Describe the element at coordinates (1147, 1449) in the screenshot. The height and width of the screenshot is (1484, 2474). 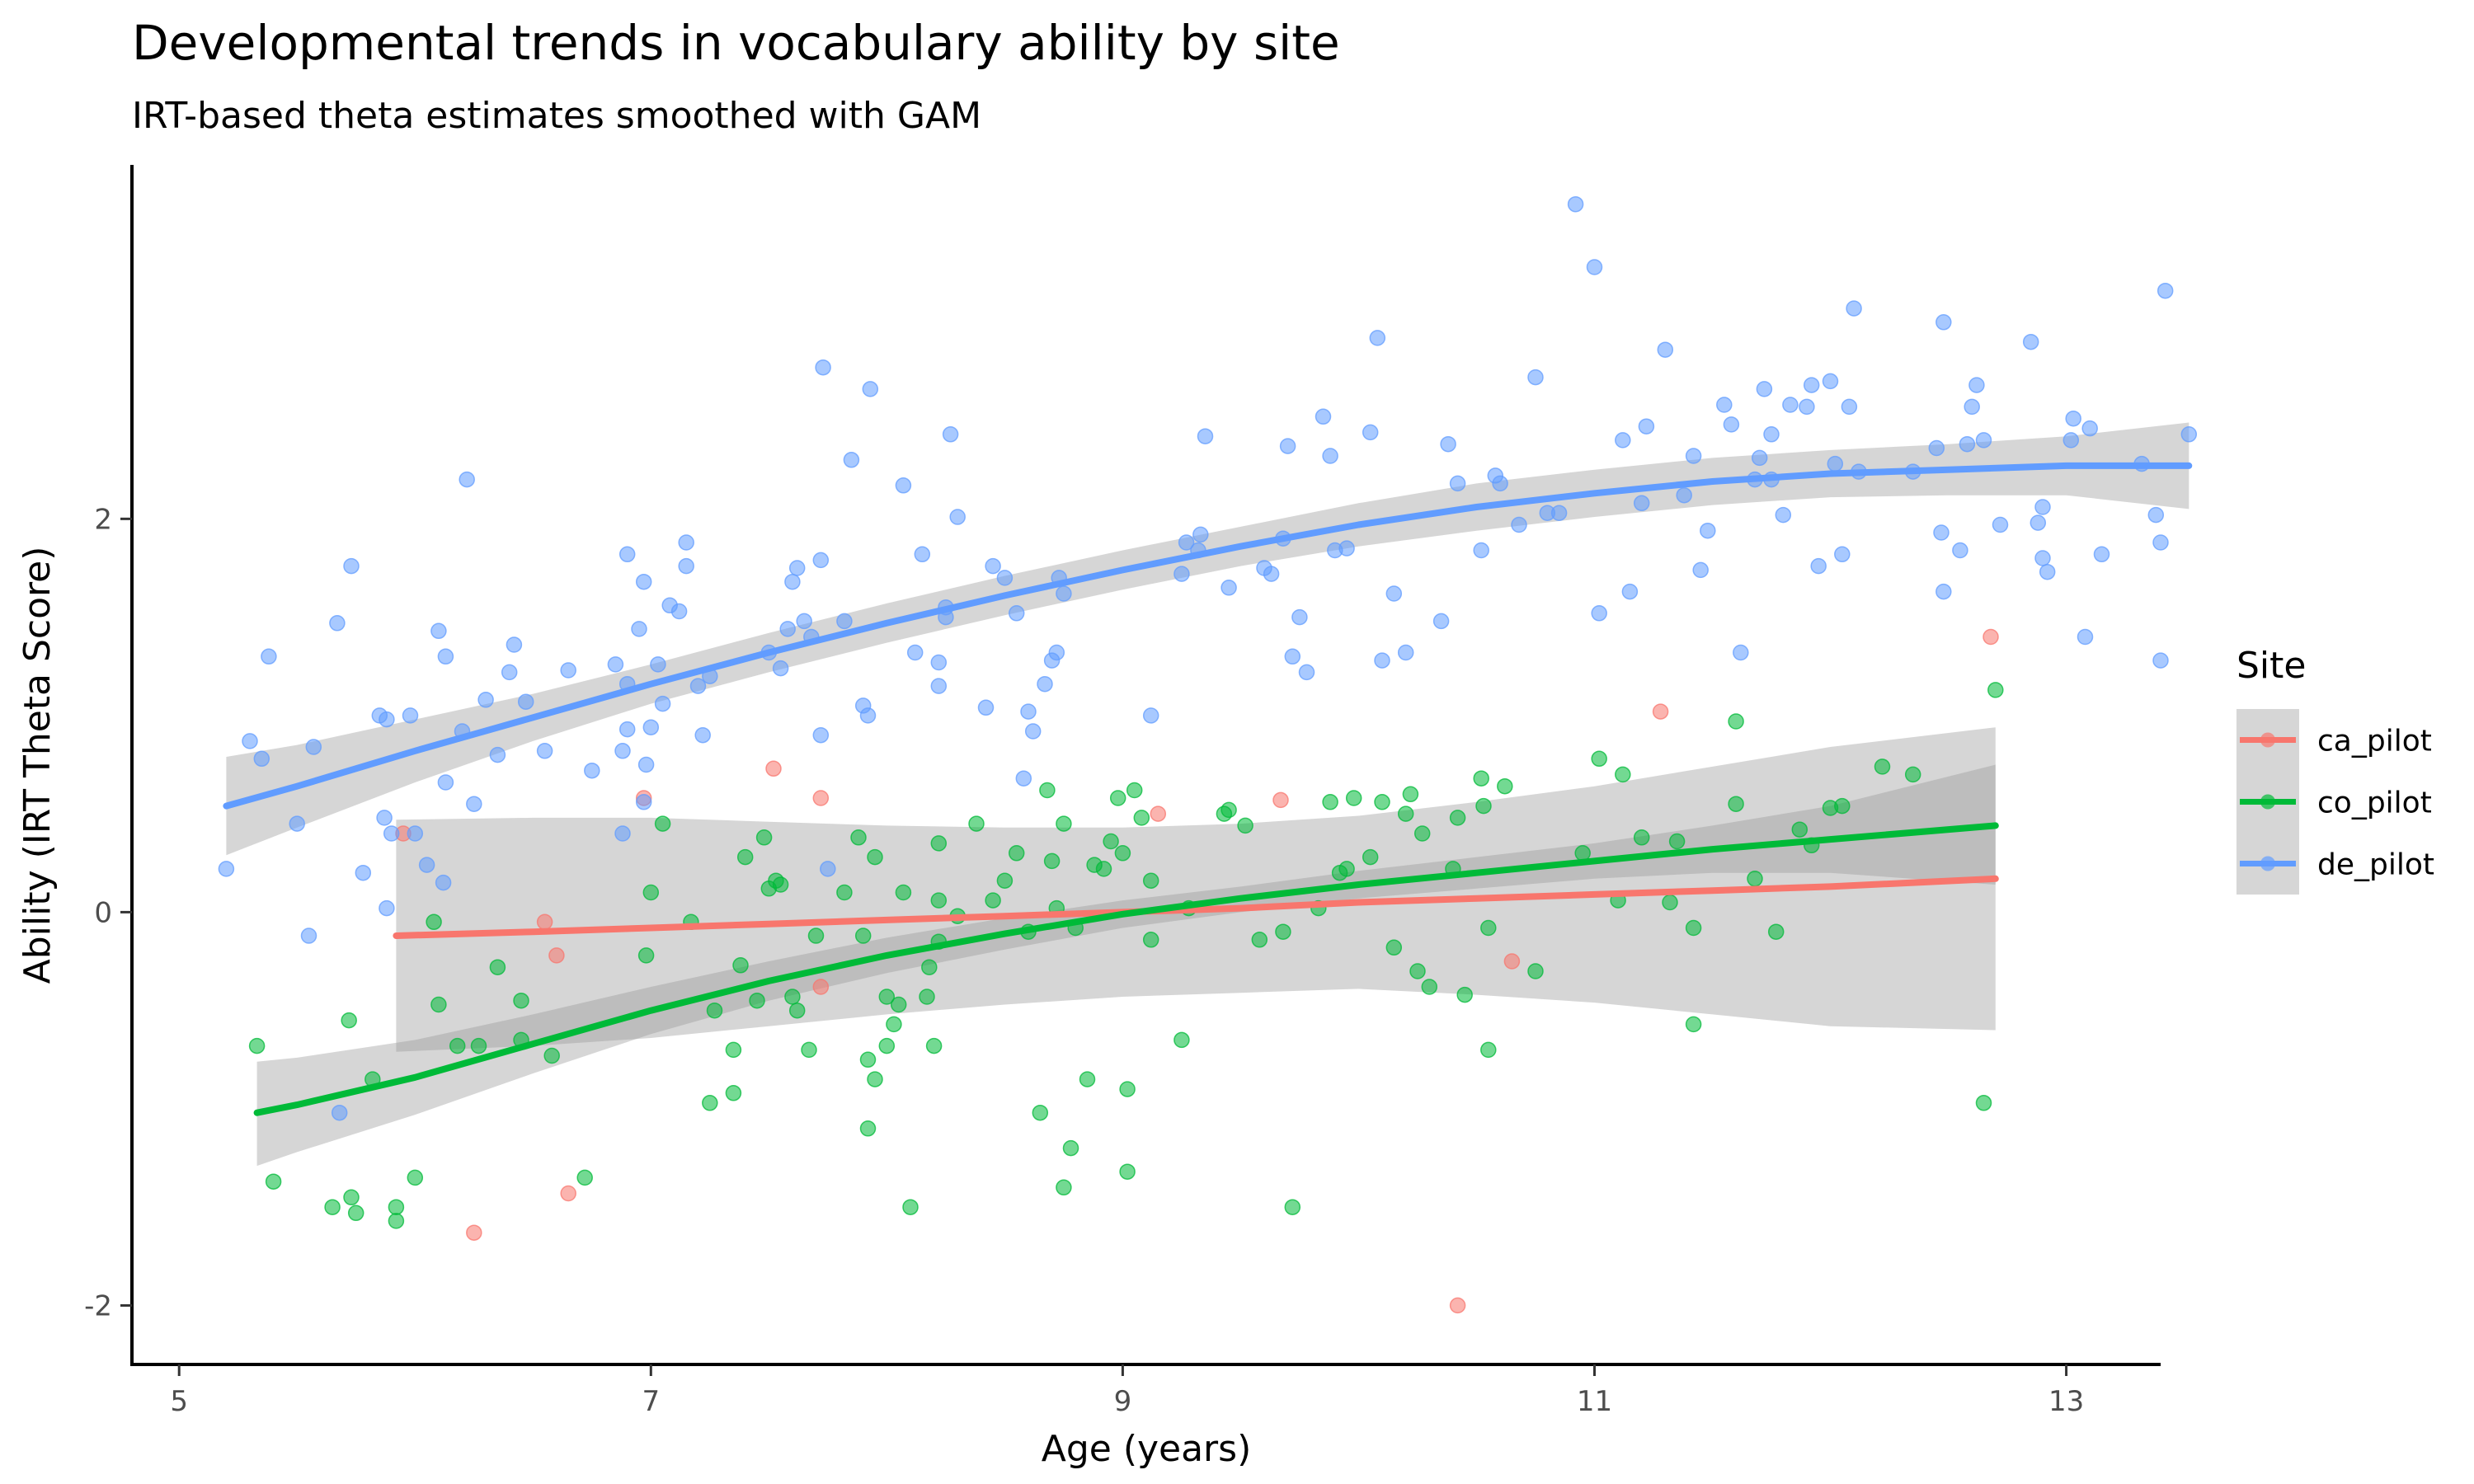
I see `x-axis-title: Age (years)` at that location.